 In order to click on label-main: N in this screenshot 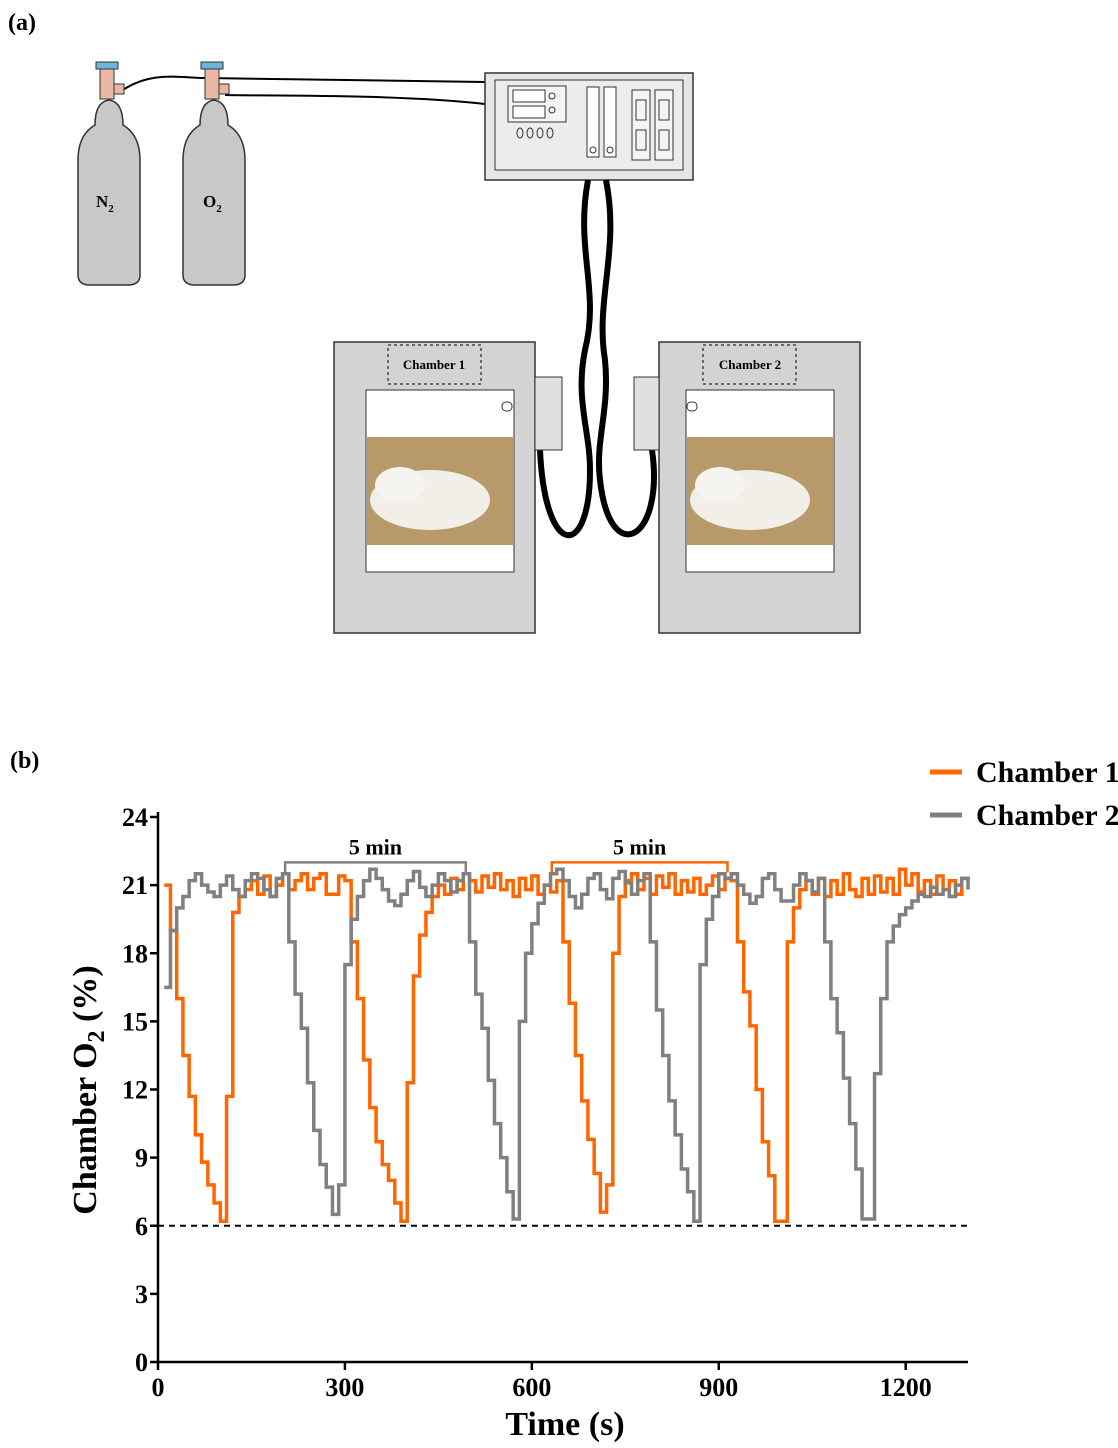, I will do `click(102, 201)`.